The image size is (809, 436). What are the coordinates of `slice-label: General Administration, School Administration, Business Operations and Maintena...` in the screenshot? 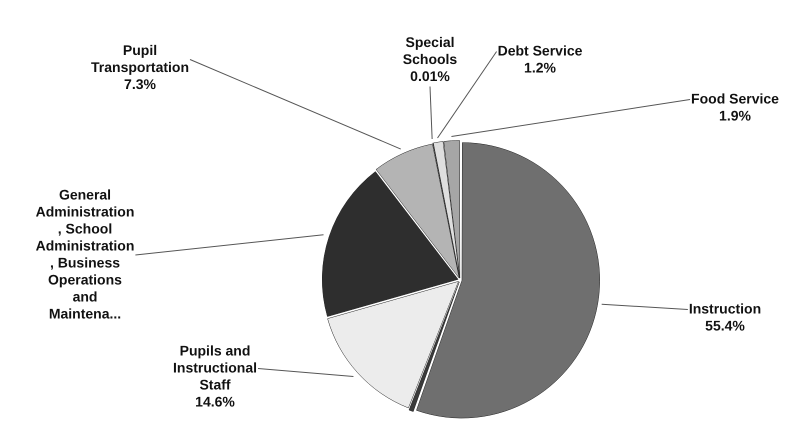 It's located at (85, 254).